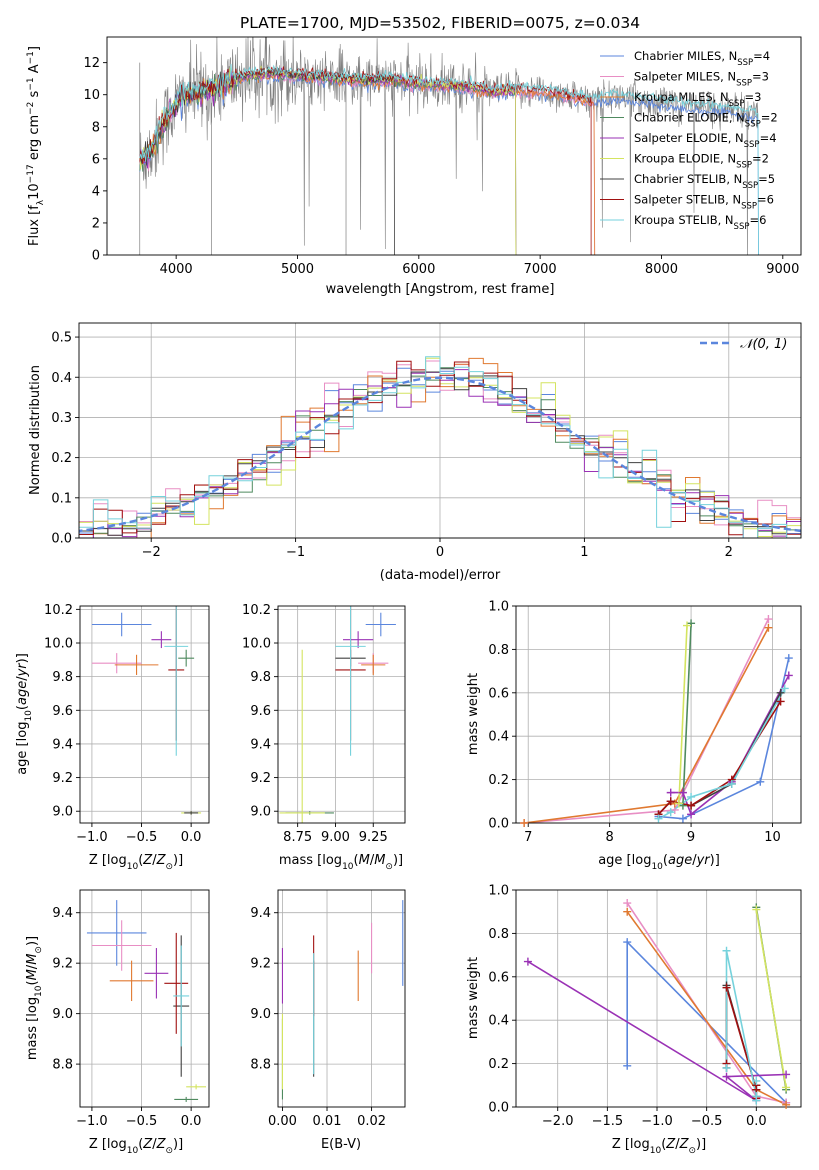 This screenshot has width=819, height=1170. Describe the element at coordinates (341, 862) in the screenshot. I see `age-vs-mass-xlabel: mass [log10(M/M⊙)]` at that location.